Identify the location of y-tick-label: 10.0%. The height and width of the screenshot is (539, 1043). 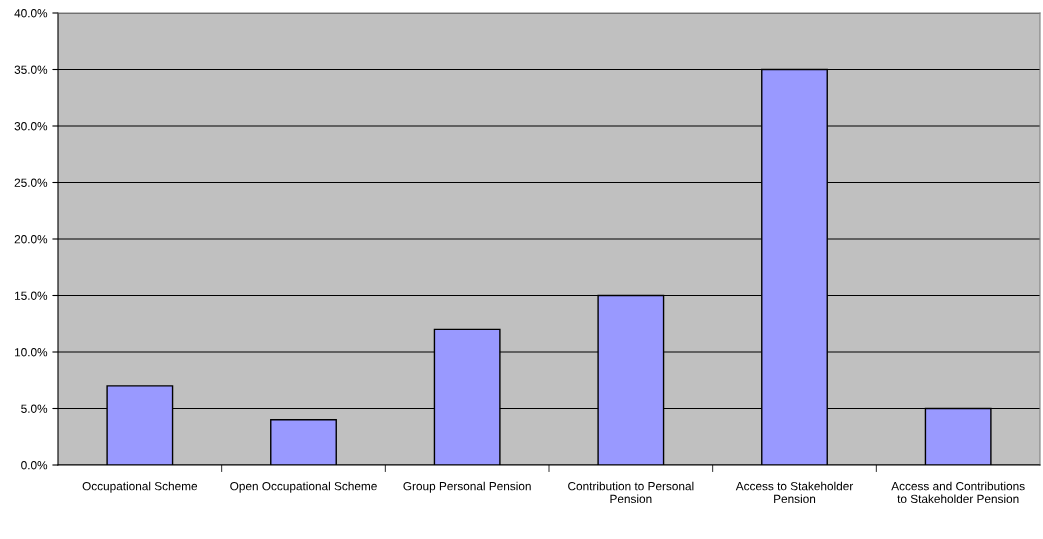
(31, 352).